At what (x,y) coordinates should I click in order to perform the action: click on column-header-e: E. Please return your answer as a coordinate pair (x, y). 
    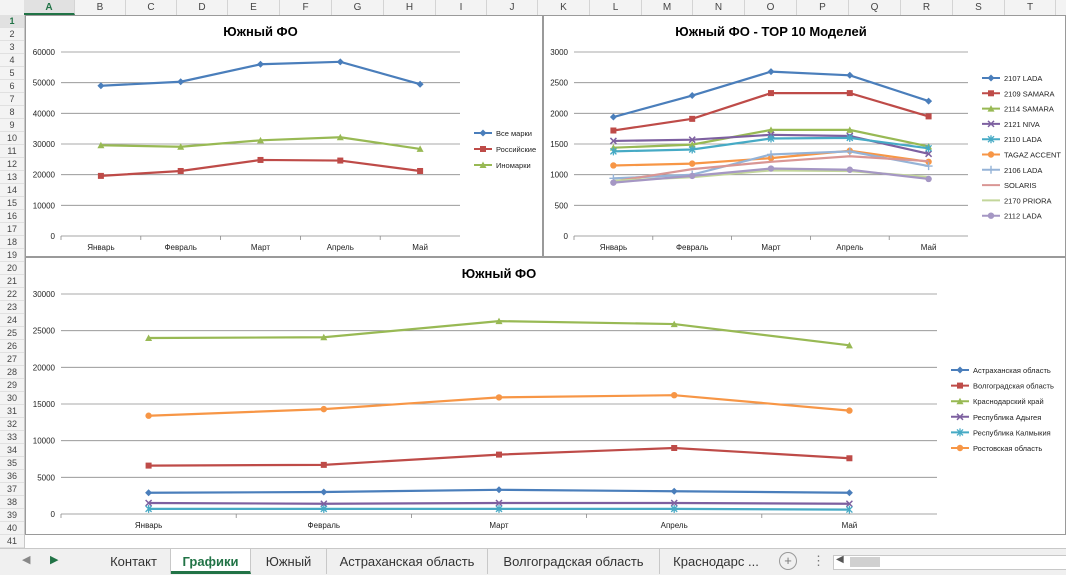
    Looking at the image, I should click on (254, 7).